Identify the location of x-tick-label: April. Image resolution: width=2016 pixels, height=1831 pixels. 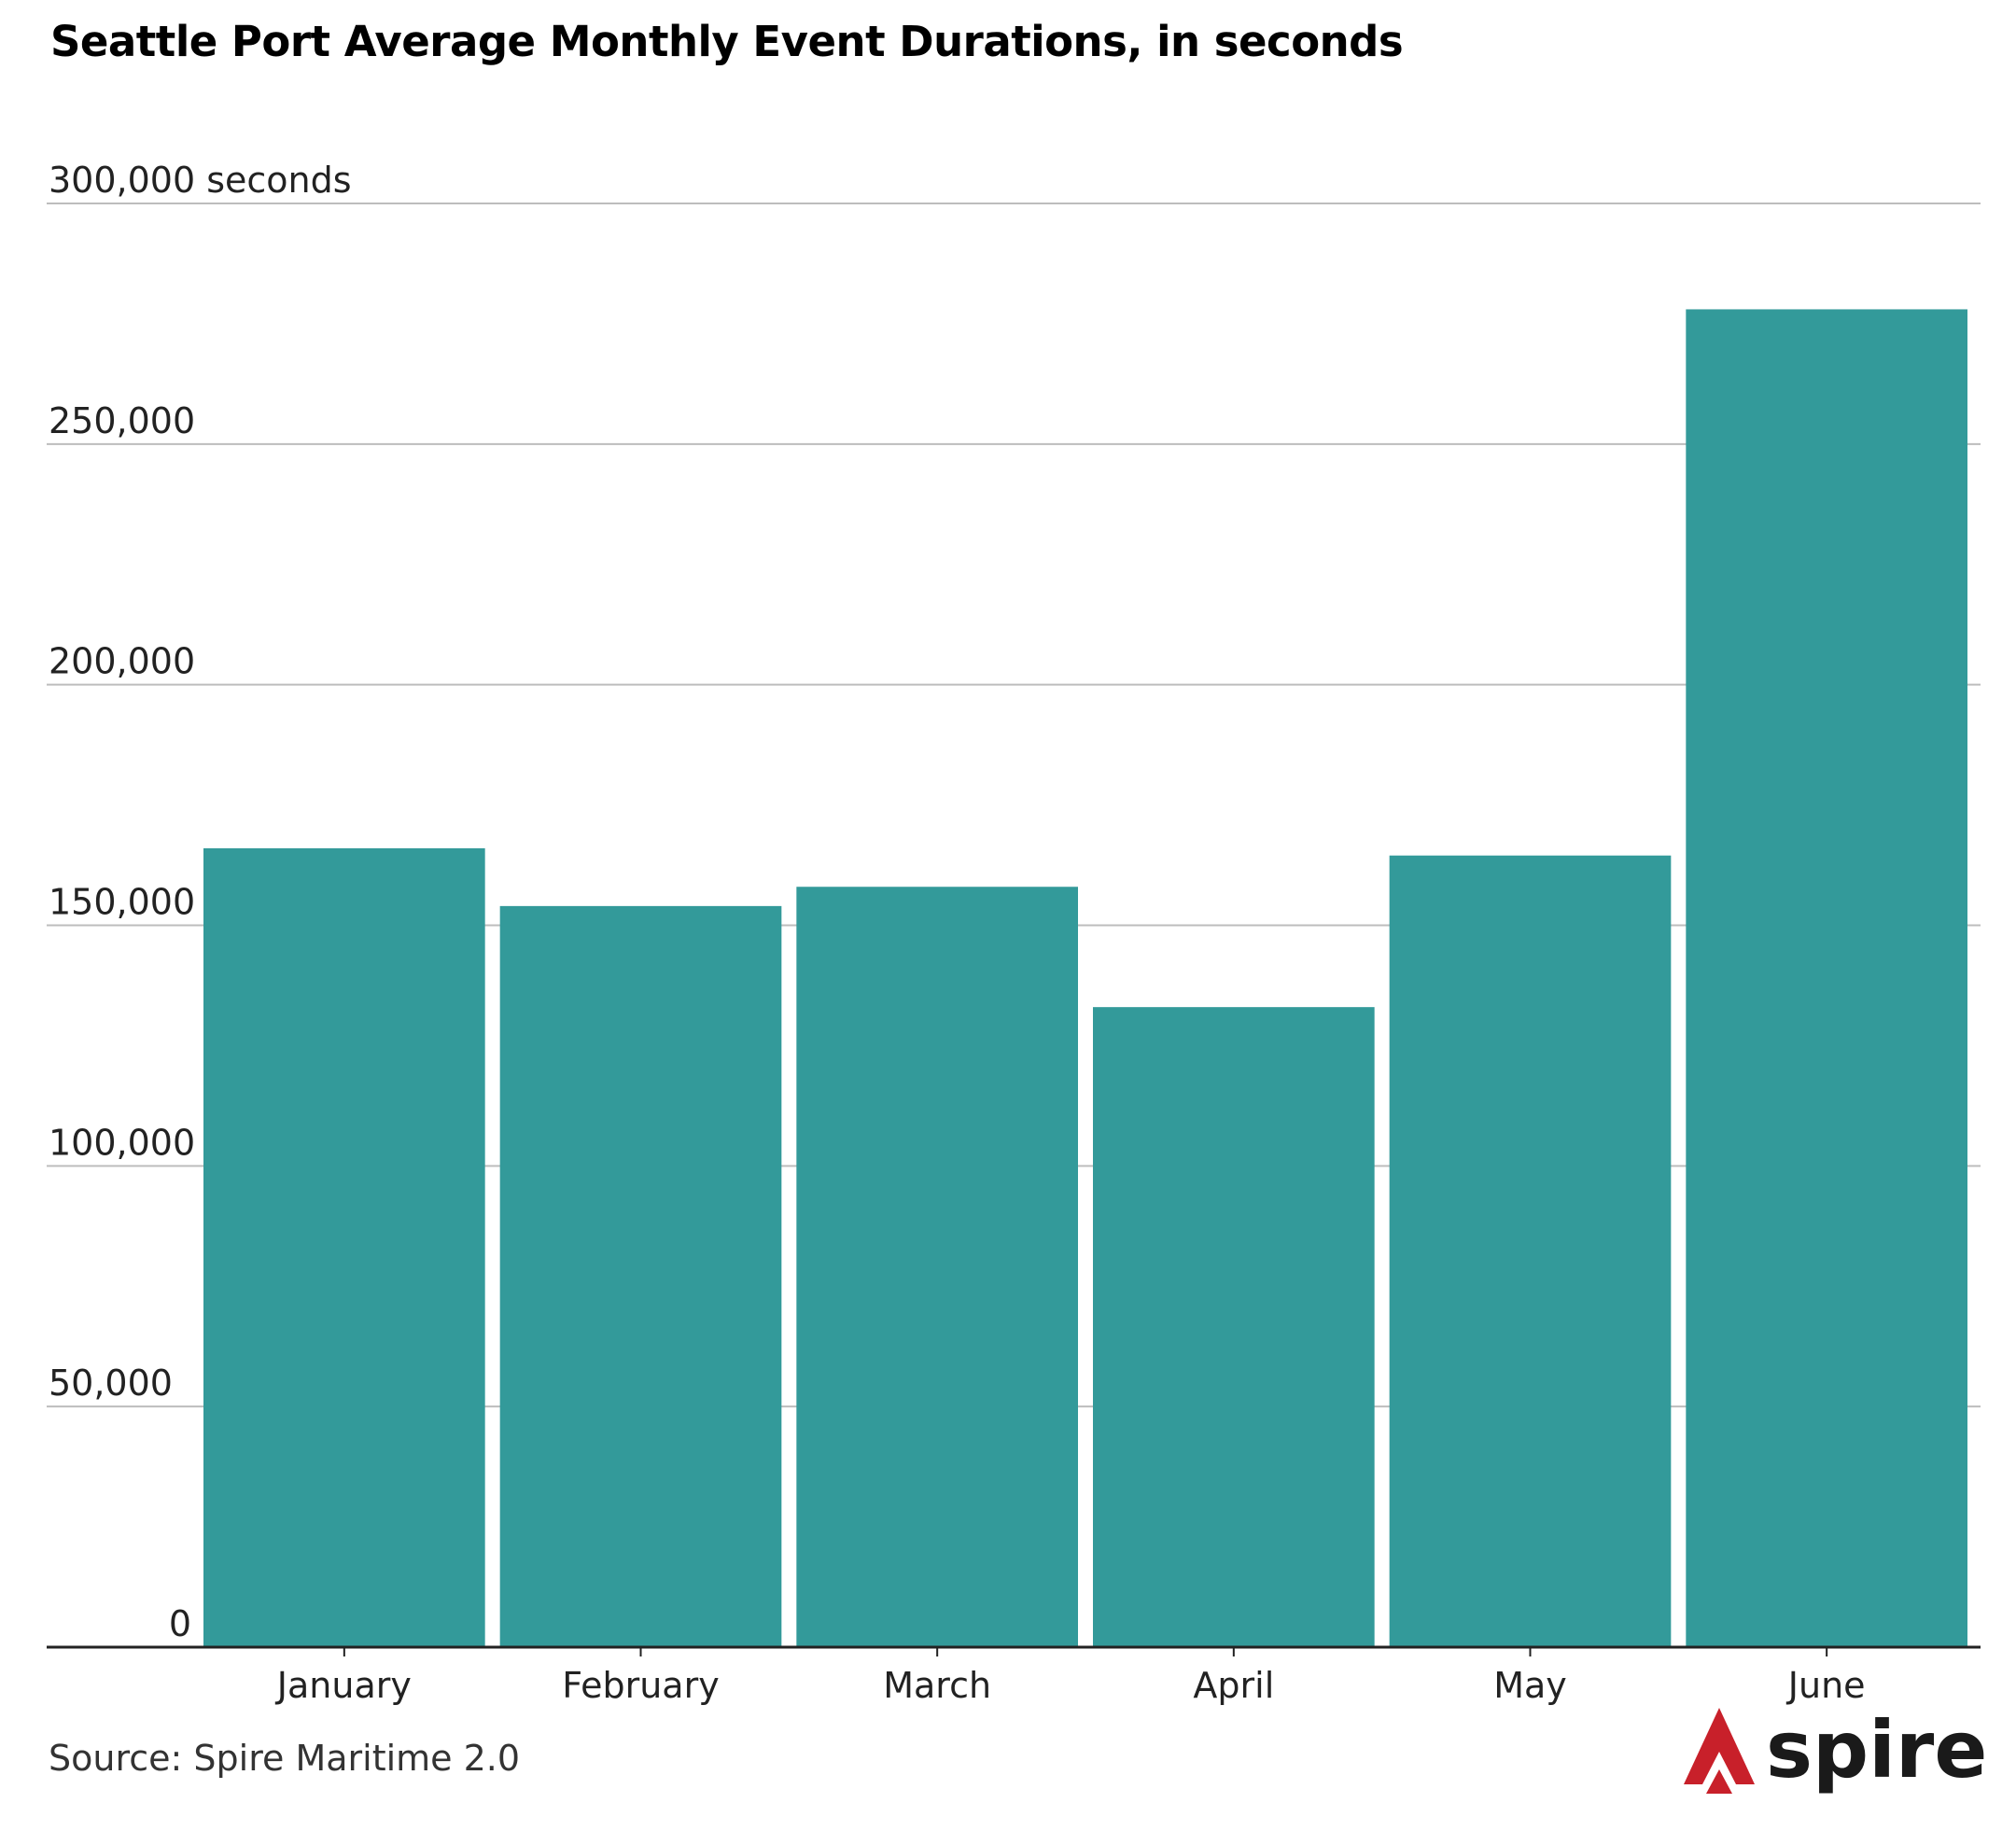
(1233, 1685).